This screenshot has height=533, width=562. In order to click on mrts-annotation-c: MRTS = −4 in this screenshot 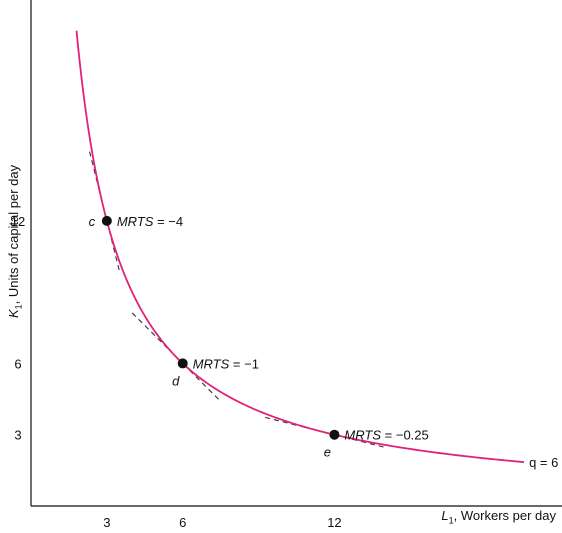, I will do `click(150, 221)`.